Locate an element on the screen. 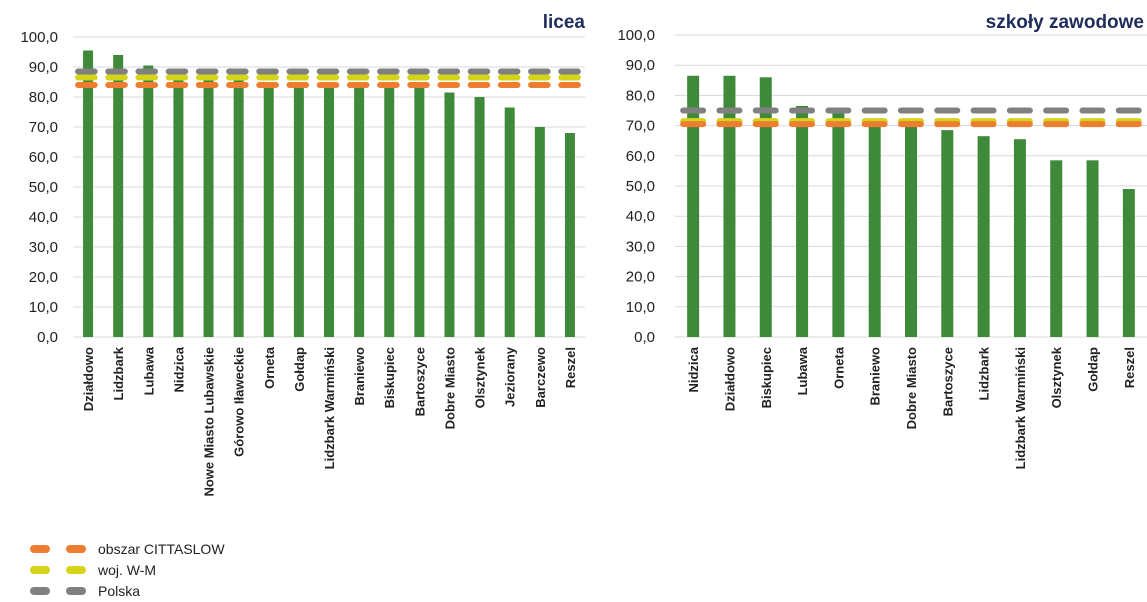 The image size is (1147, 602). legend-swatch-woj is located at coordinates (59, 569).